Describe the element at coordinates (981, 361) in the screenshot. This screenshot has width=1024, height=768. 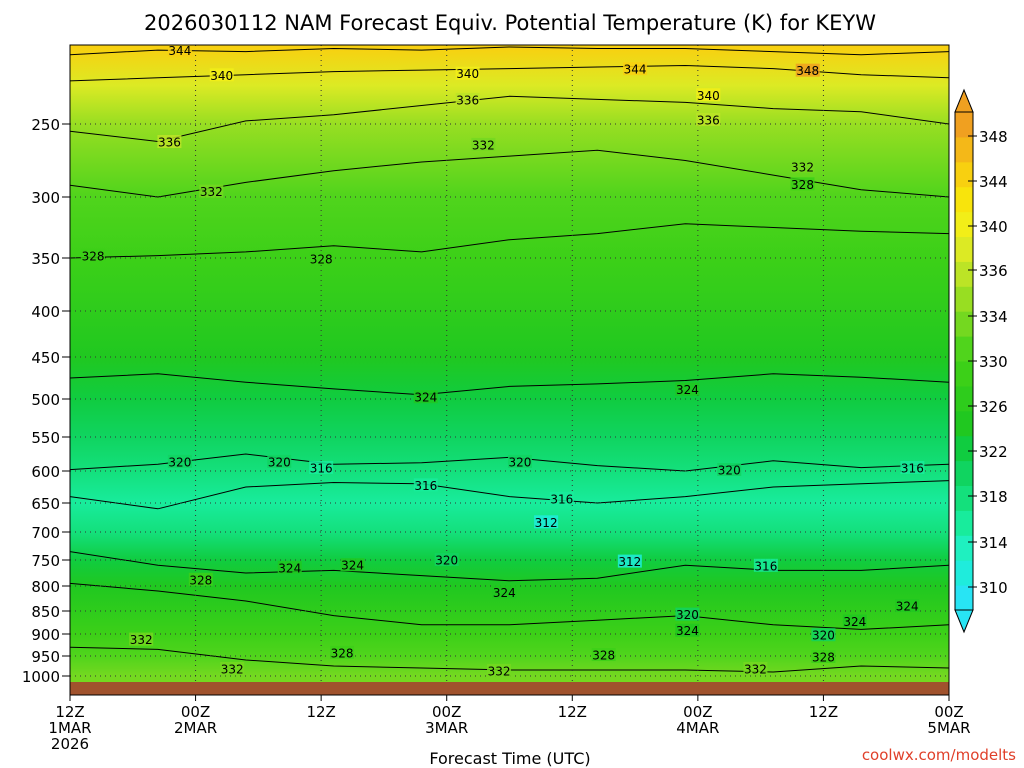
I see `colorbar: 310 314 318 322 326 330 334 336 340 344 348` at that location.